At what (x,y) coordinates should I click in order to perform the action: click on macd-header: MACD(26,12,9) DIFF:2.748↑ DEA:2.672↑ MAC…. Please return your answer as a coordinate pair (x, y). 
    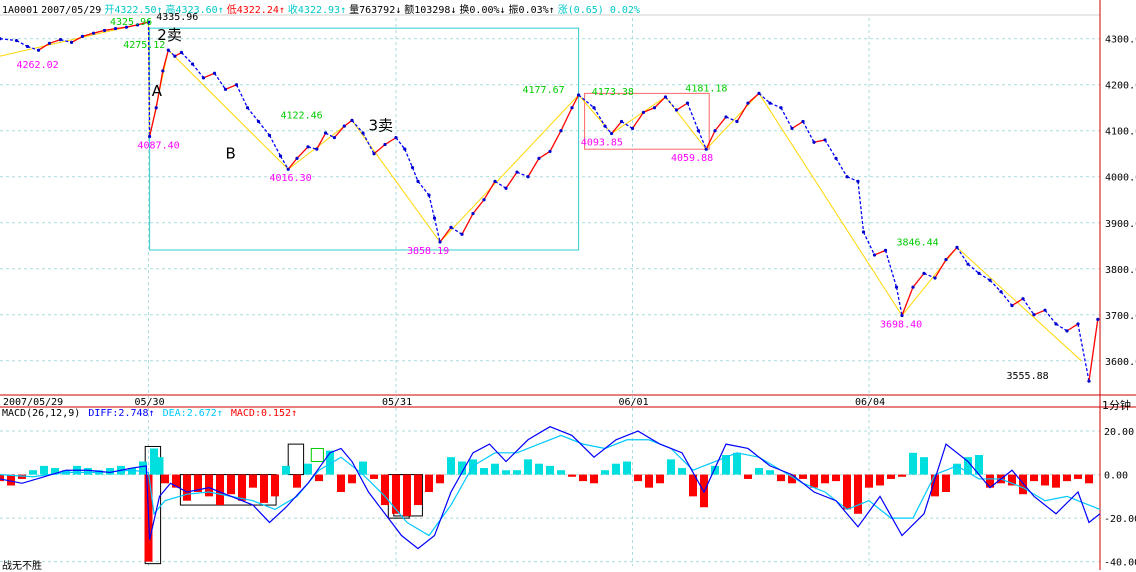
    Looking at the image, I should click on (150, 413).